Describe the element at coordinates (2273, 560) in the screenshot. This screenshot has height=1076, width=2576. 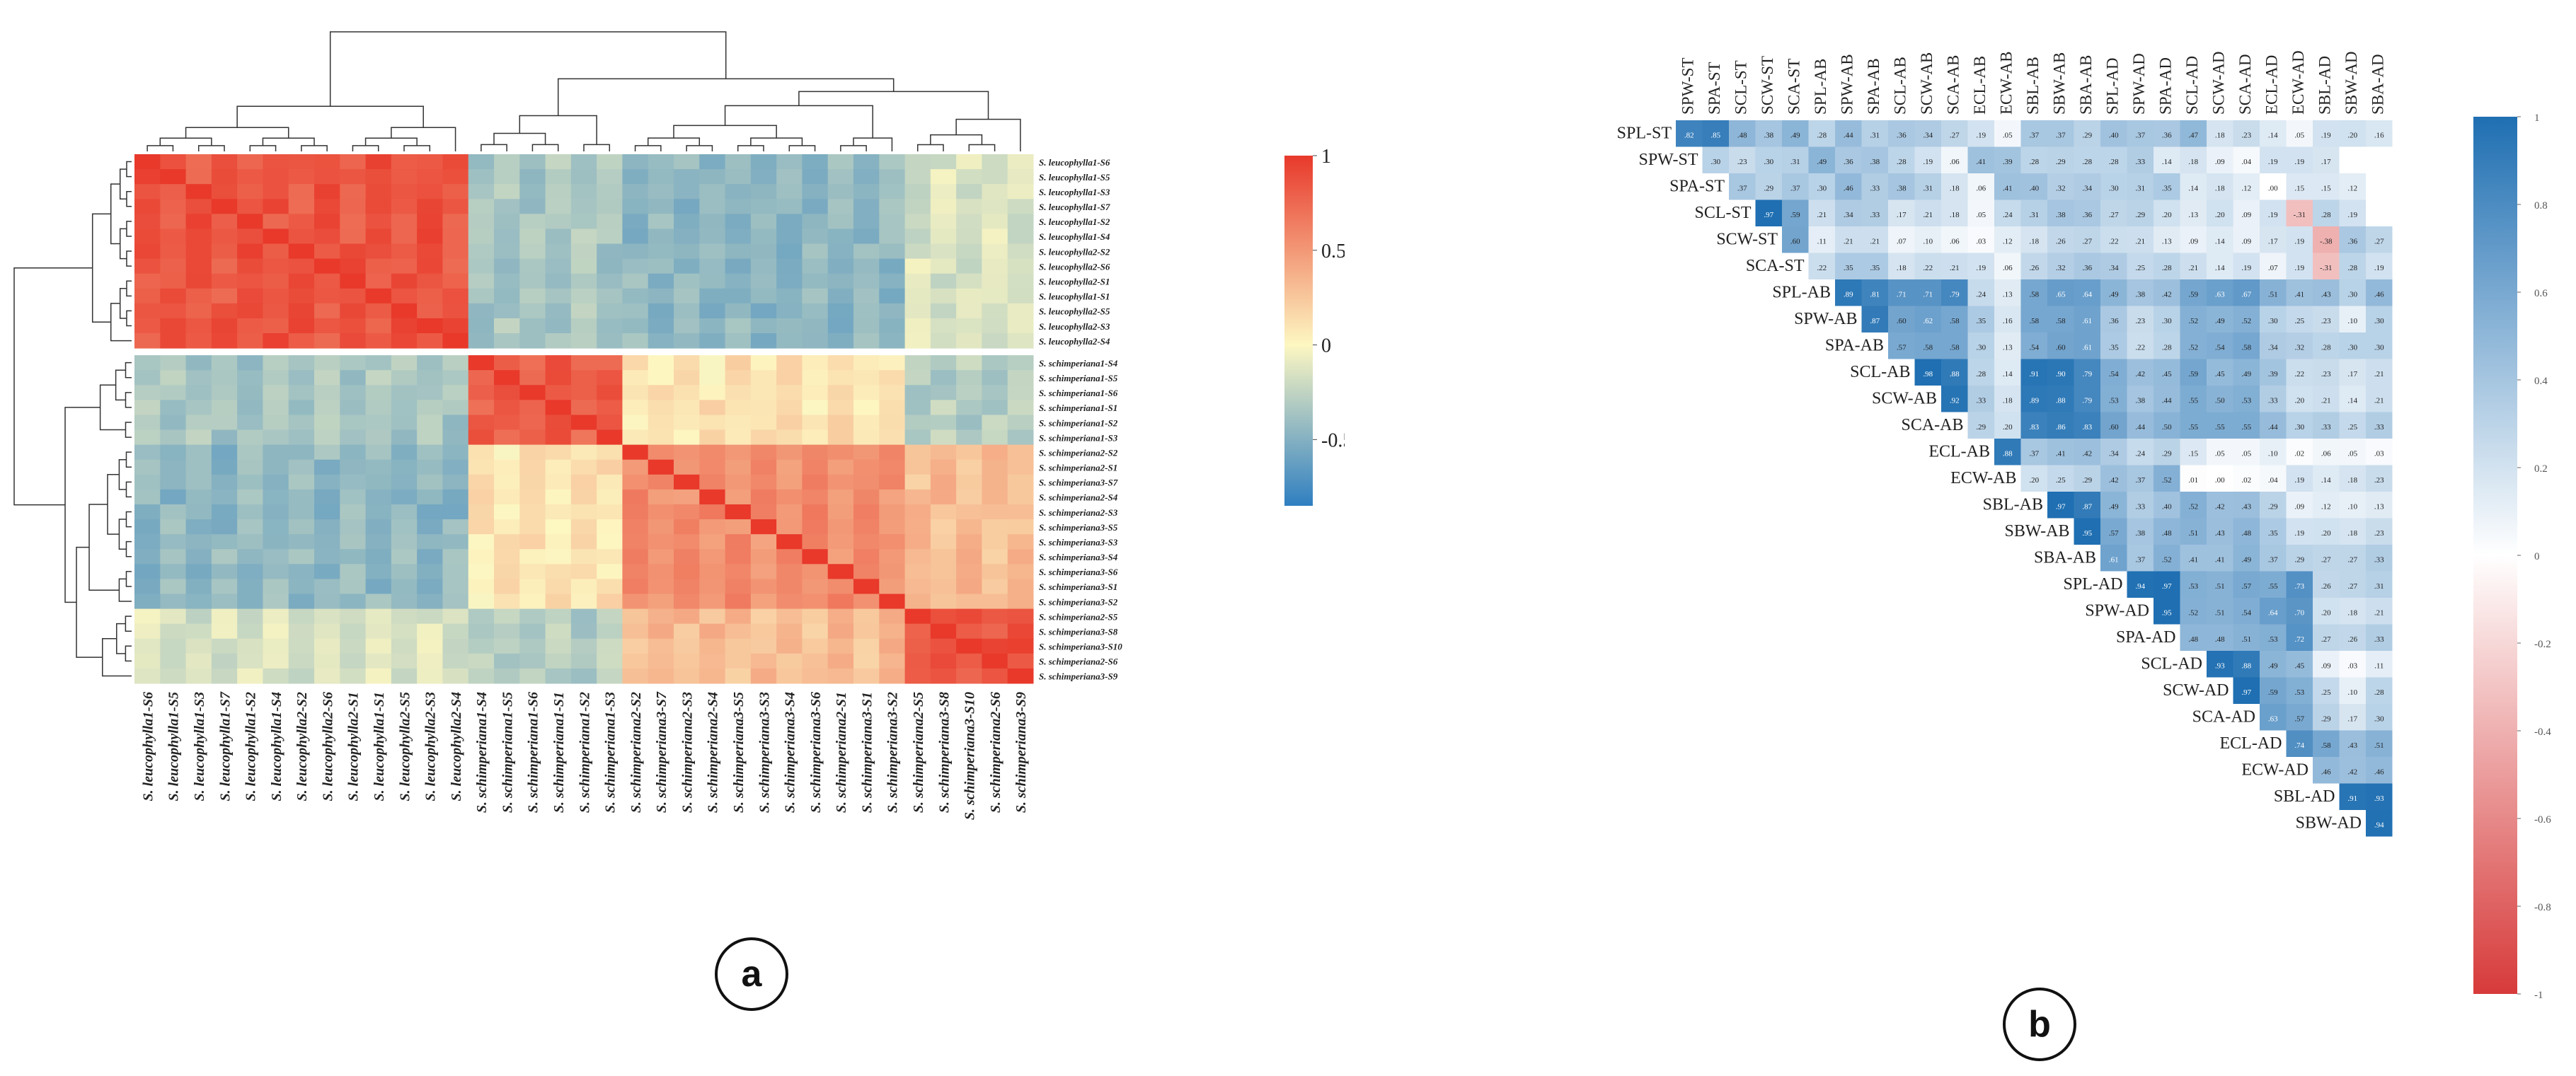
I see `matrix-cell-value: .37` at that location.